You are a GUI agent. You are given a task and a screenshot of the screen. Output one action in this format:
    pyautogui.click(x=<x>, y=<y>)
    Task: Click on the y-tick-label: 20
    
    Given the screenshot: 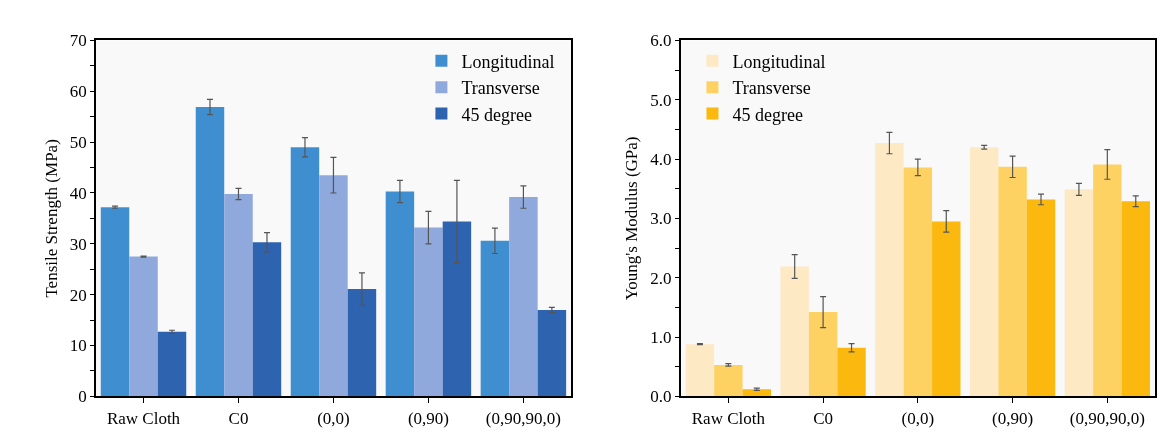 What is the action you would take?
    pyautogui.click(x=78, y=295)
    